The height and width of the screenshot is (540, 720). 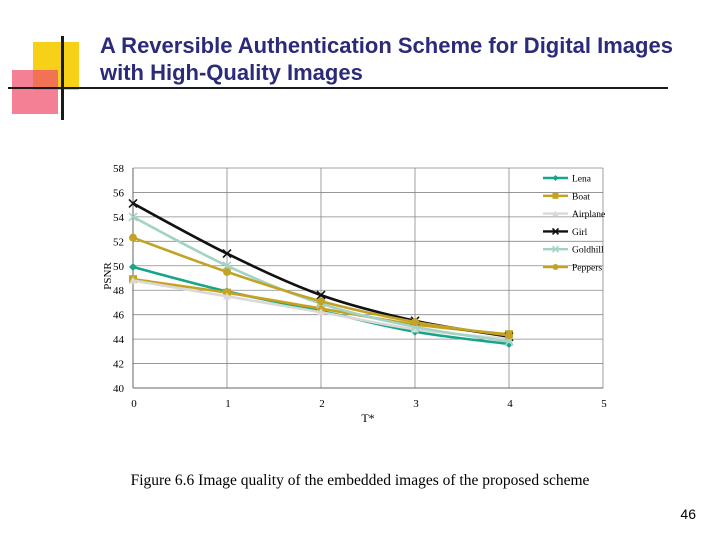 What do you see at coordinates (119, 169) in the screenshot?
I see `y-tick-label: 58` at bounding box center [119, 169].